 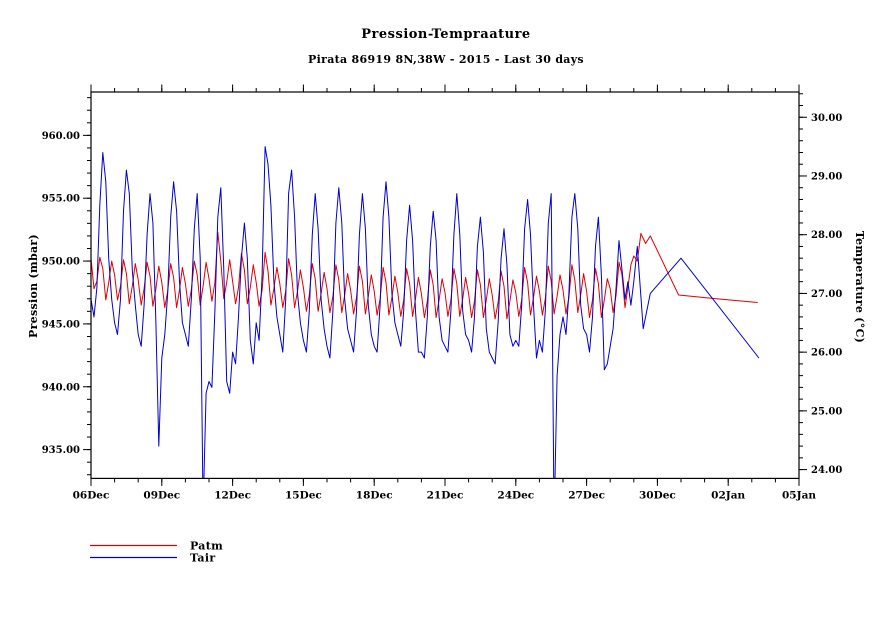 What do you see at coordinates (61, 136) in the screenshot?
I see `svg-text: 960.00` at bounding box center [61, 136].